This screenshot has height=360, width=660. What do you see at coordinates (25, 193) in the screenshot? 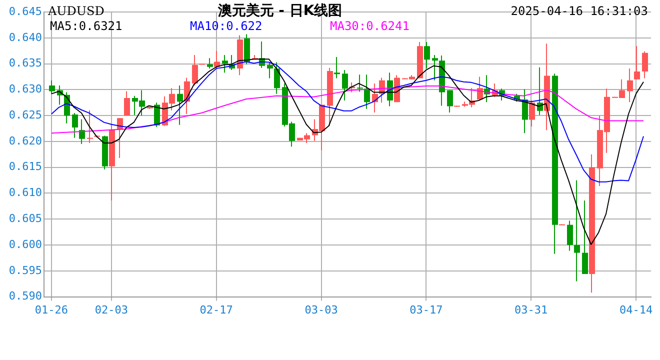
I see `y-tick-label: 0.610` at bounding box center [25, 193].